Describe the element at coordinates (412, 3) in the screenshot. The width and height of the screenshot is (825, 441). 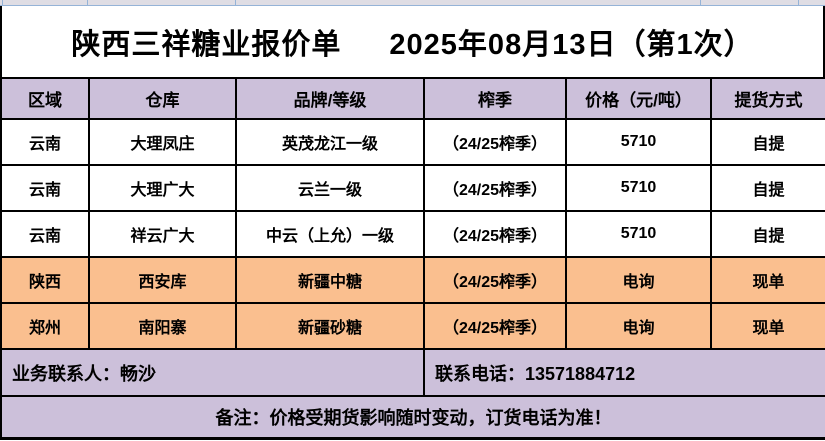
I see `spreadsheet-edge-strip` at that location.